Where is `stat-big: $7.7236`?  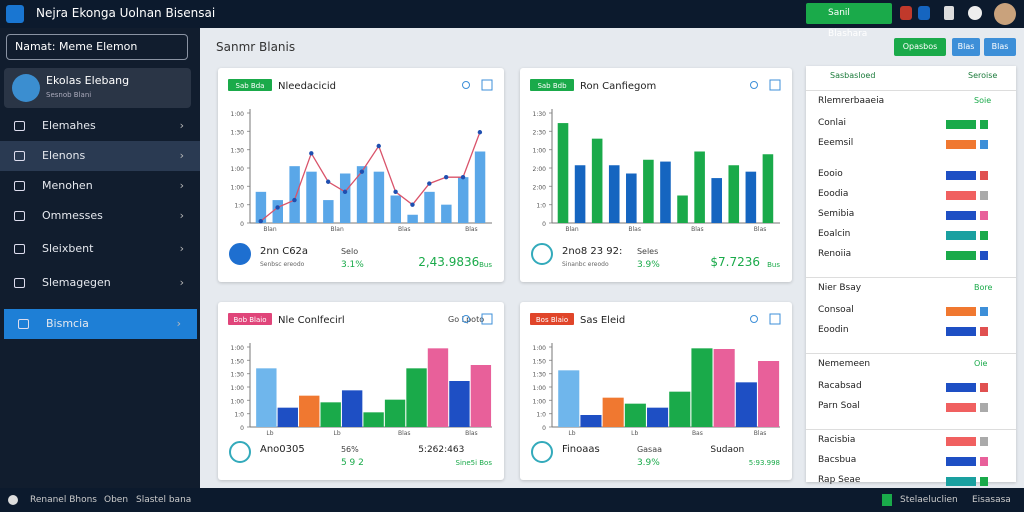
stat-big: $7.7236 is located at coordinates (735, 262).